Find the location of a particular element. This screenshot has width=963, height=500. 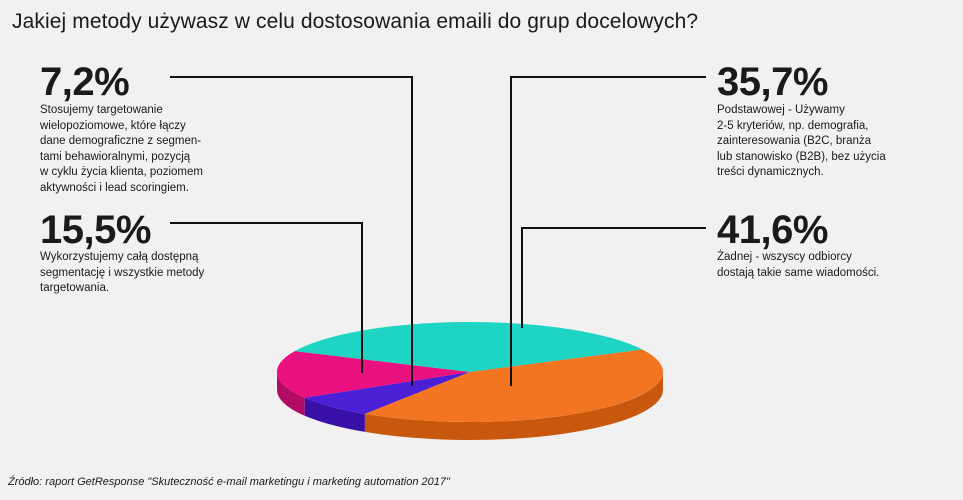

slice-description-line: dane demograficzne z segmen- is located at coordinates (121, 141).